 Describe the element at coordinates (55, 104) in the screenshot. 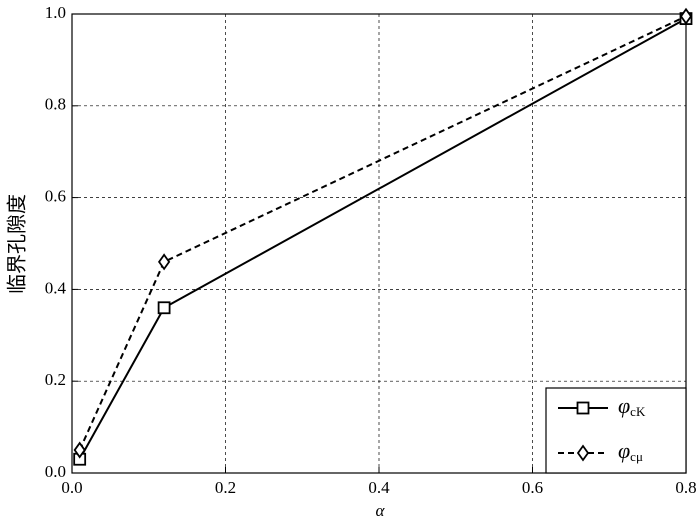

I see `y-tick-label: 0.8` at that location.